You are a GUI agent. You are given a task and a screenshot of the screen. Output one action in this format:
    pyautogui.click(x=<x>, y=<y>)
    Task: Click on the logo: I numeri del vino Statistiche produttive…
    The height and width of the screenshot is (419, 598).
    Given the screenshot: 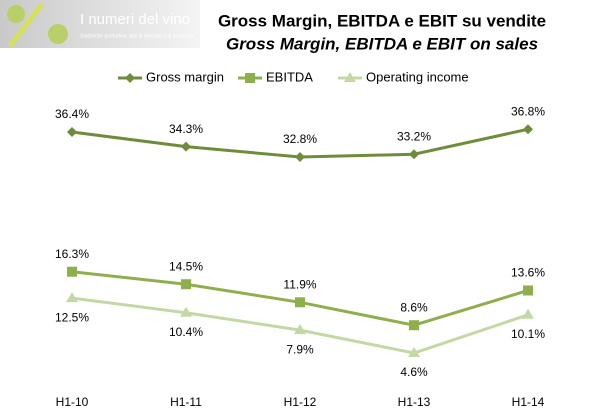 What is the action you would take?
    pyautogui.click(x=100, y=24)
    